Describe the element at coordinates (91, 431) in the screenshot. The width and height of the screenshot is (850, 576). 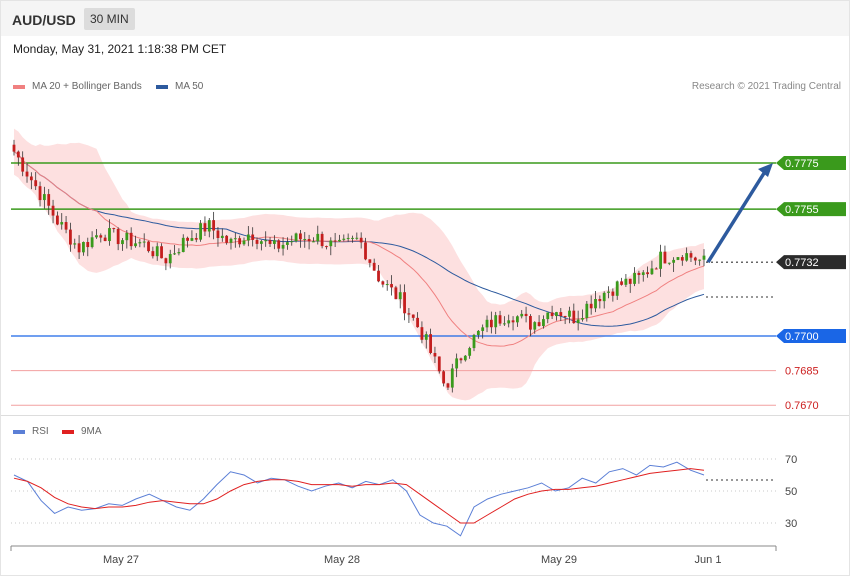
I see `legend-9ma-label: 9MA` at that location.